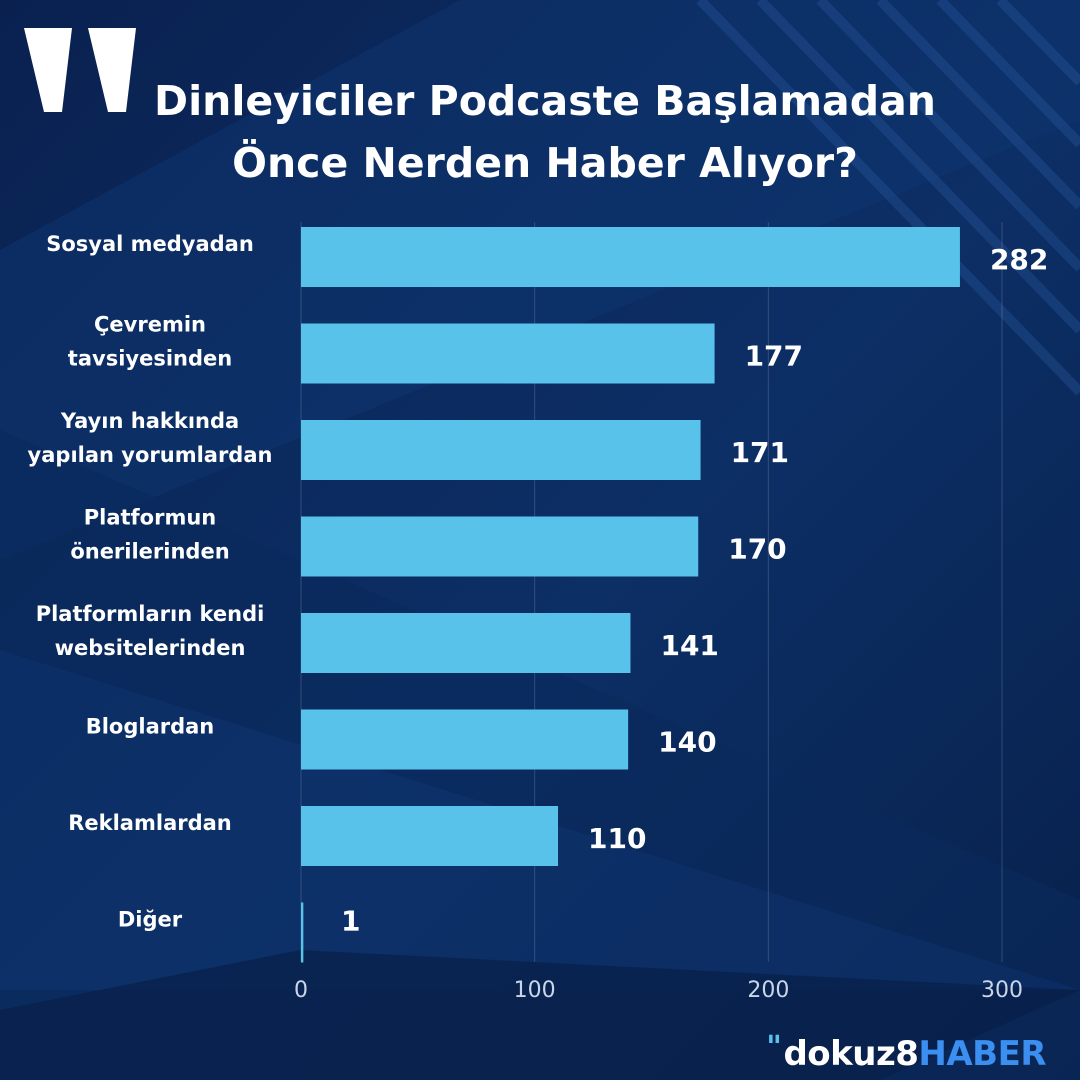 Image resolution: width=1080 pixels, height=1080 pixels. I want to click on brand-part-2: HABER, so click(982, 1054).